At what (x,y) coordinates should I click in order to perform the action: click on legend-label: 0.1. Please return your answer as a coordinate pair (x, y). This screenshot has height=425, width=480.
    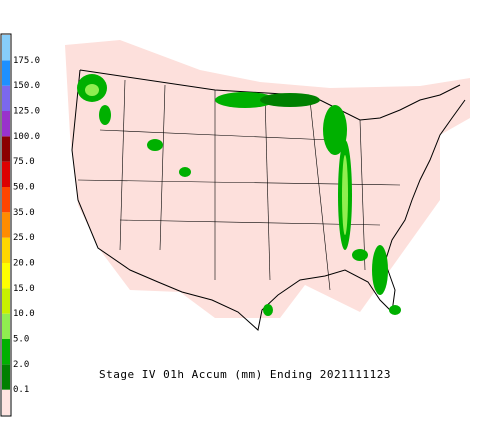
    Looking at the image, I should click on (21, 390).